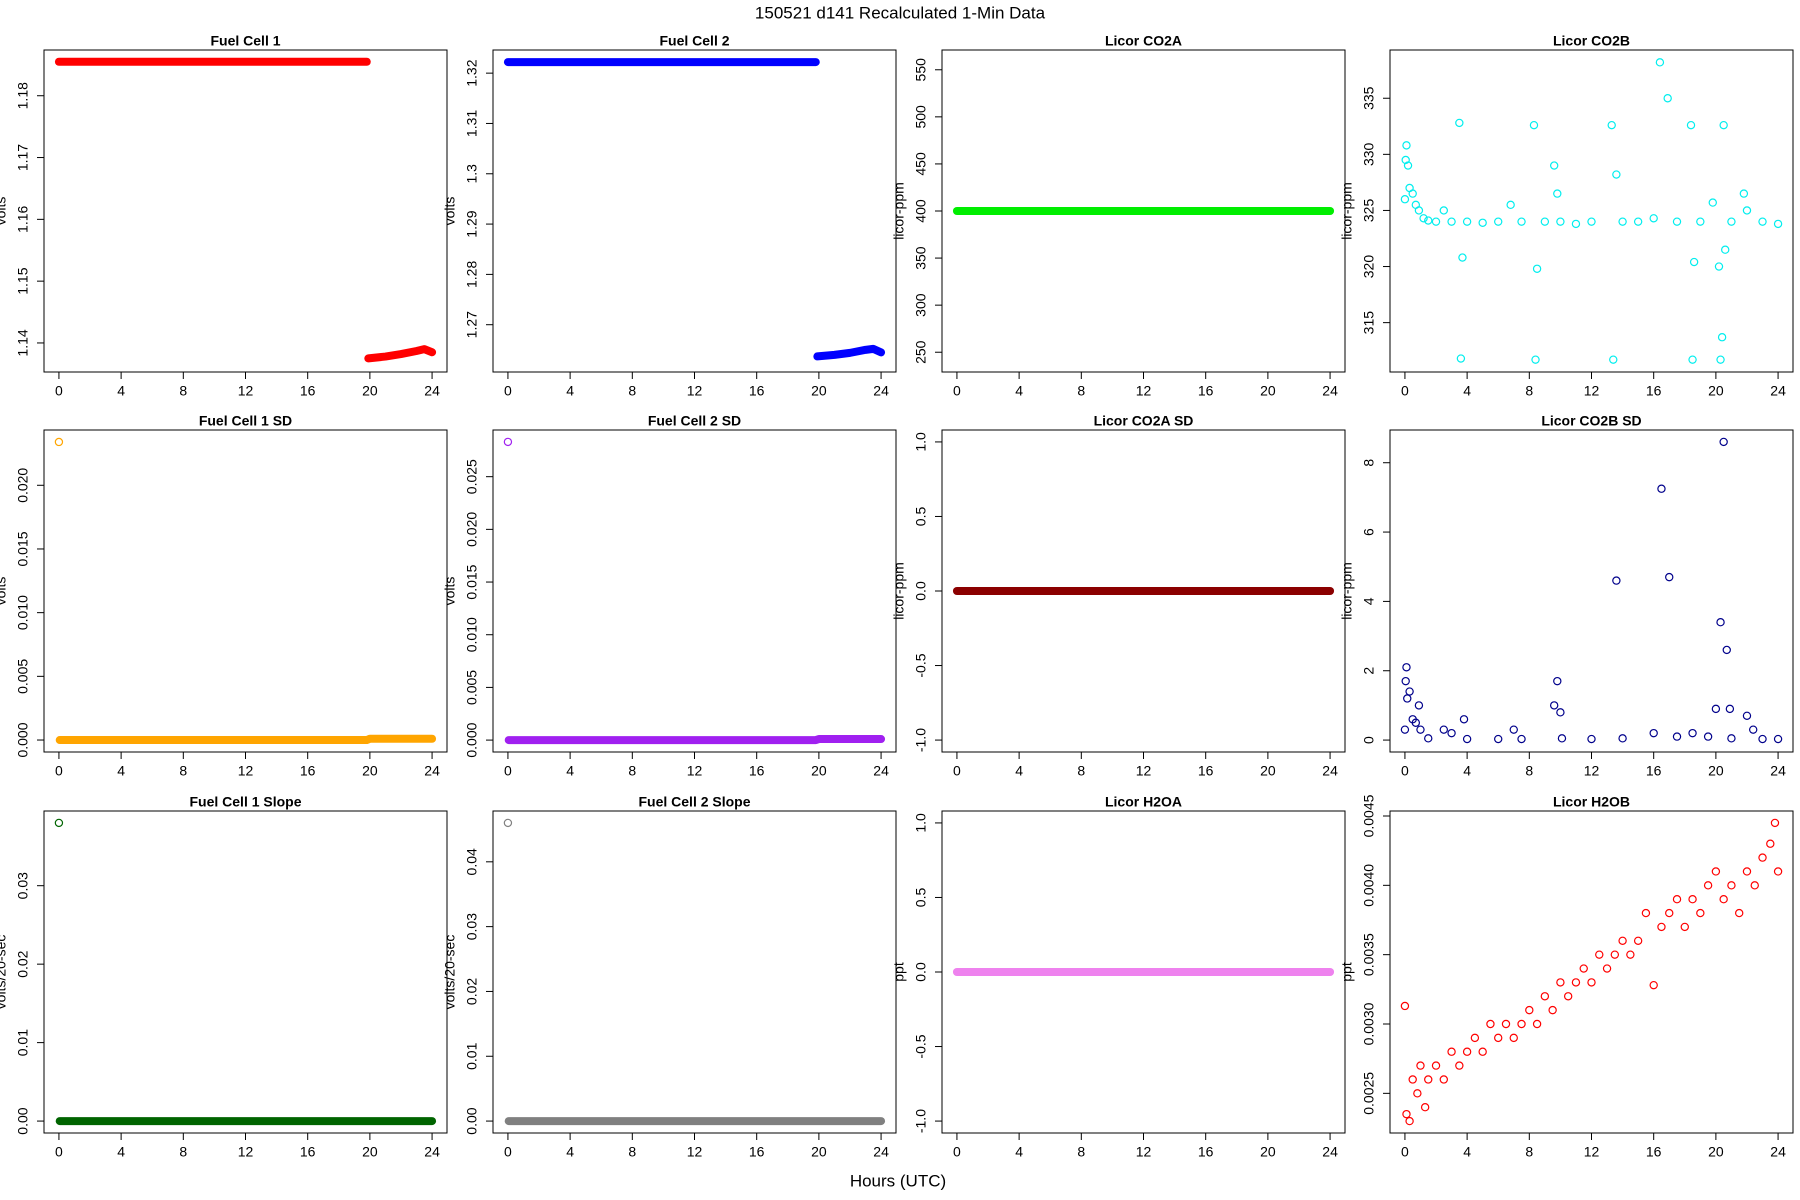 This screenshot has width=1800, height=1200. What do you see at coordinates (1143, 802) in the screenshot?
I see `panel-title: Licor H2OA` at bounding box center [1143, 802].